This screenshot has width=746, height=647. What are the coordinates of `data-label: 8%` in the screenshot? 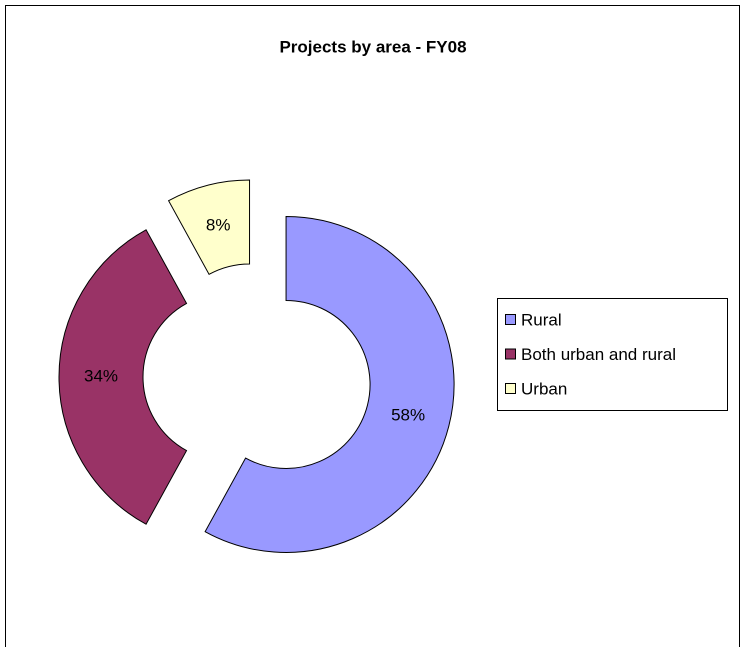 It's located at (218, 224).